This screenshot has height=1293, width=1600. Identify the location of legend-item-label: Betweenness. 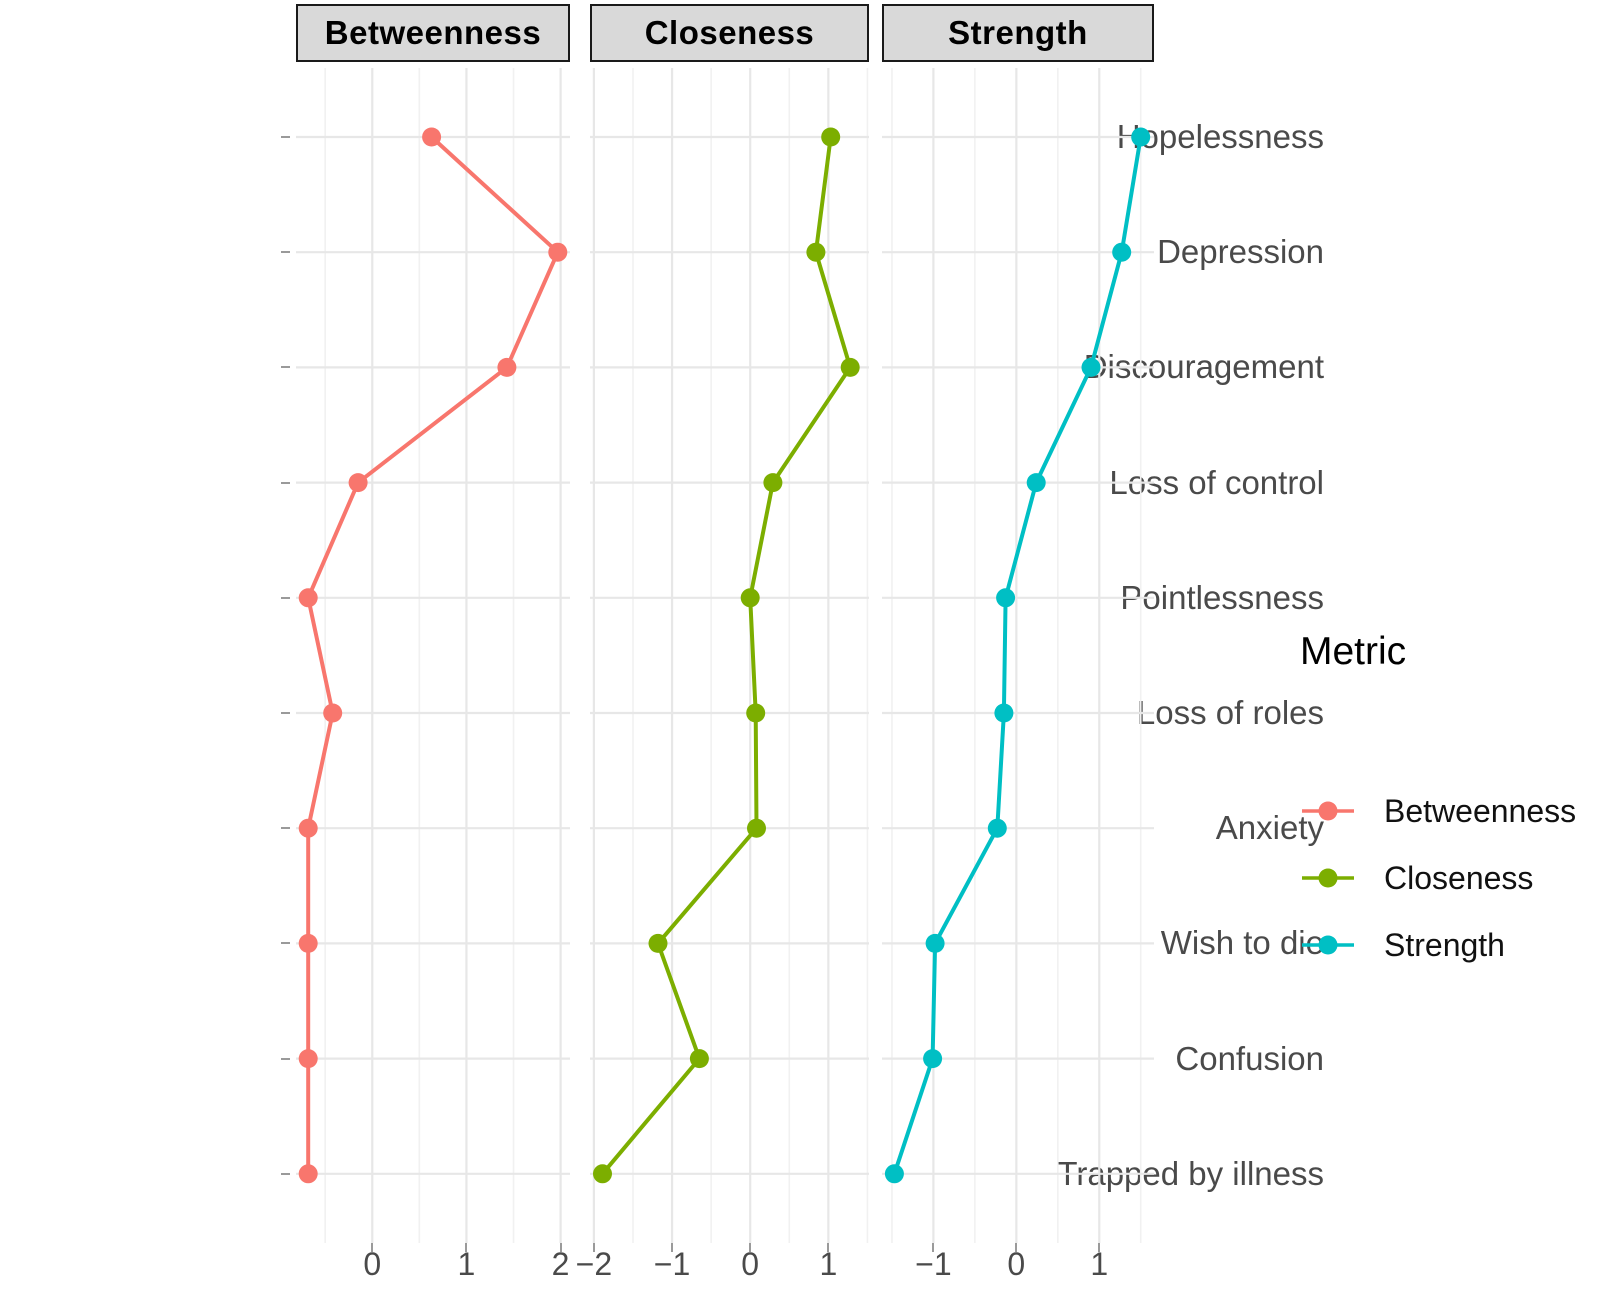
(1480, 810).